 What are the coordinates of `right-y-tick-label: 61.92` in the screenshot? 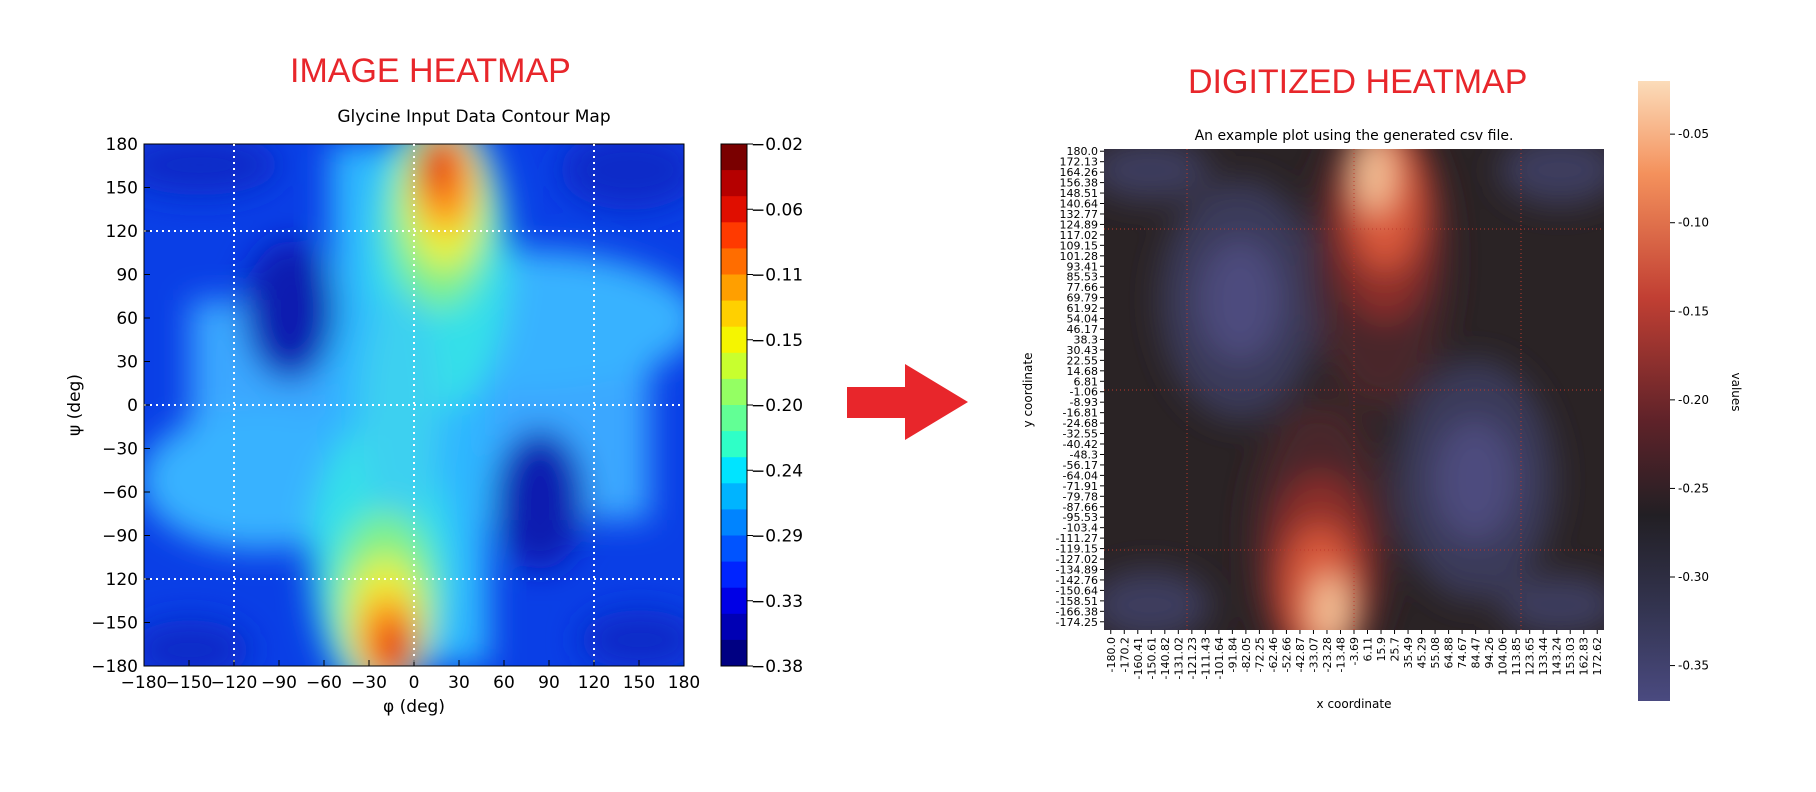 It's located at (1083, 308).